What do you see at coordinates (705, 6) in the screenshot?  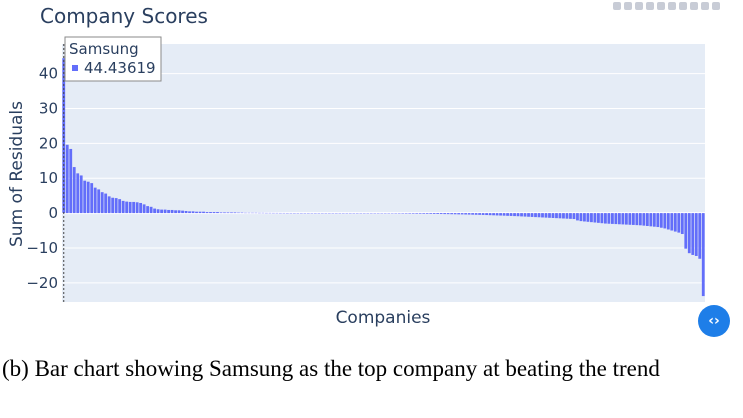 I see `reset-axes-icon` at bounding box center [705, 6].